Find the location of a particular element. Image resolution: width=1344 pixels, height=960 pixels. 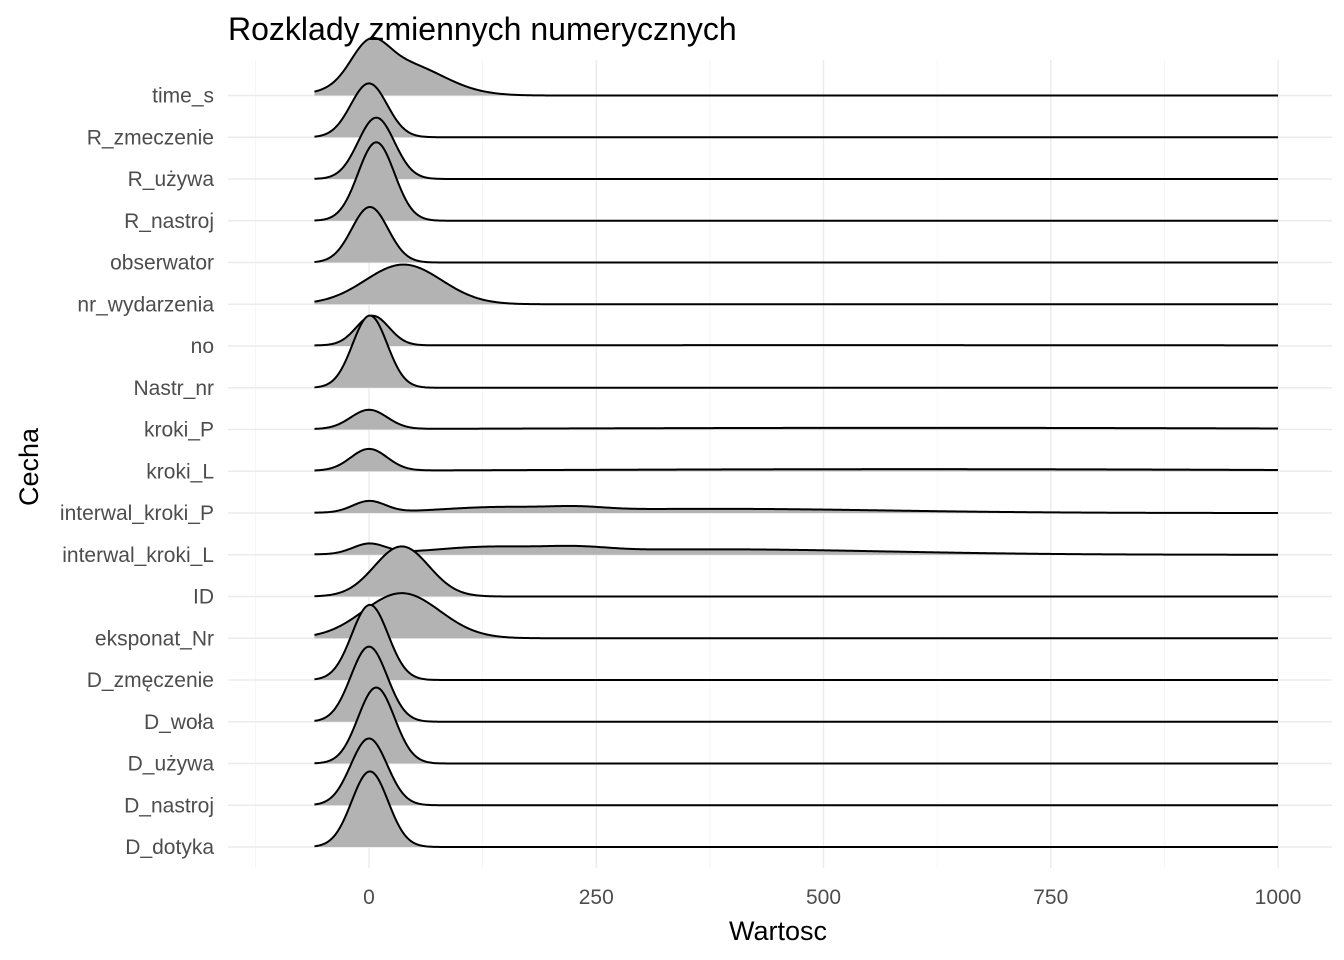

x-tick-label: 500 is located at coordinates (823, 897).